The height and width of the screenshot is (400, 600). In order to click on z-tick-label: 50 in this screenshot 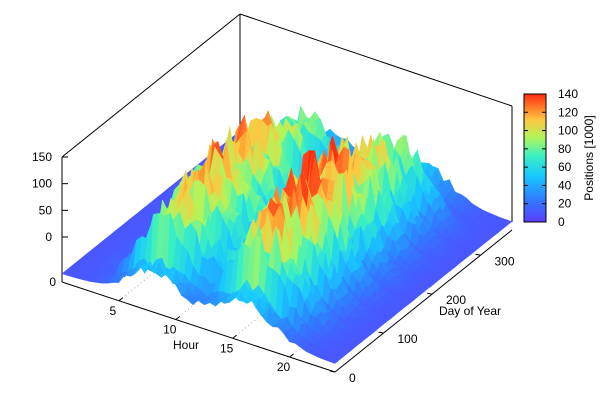, I will do `click(46, 210)`.